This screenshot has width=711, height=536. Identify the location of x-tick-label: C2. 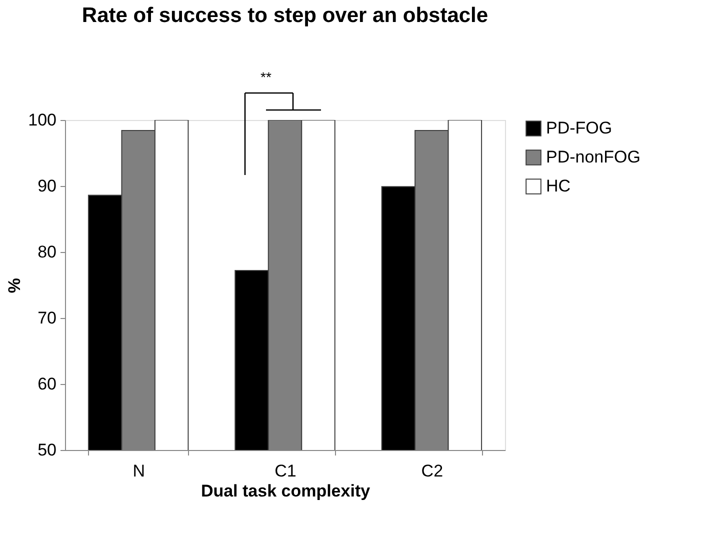
(432, 471).